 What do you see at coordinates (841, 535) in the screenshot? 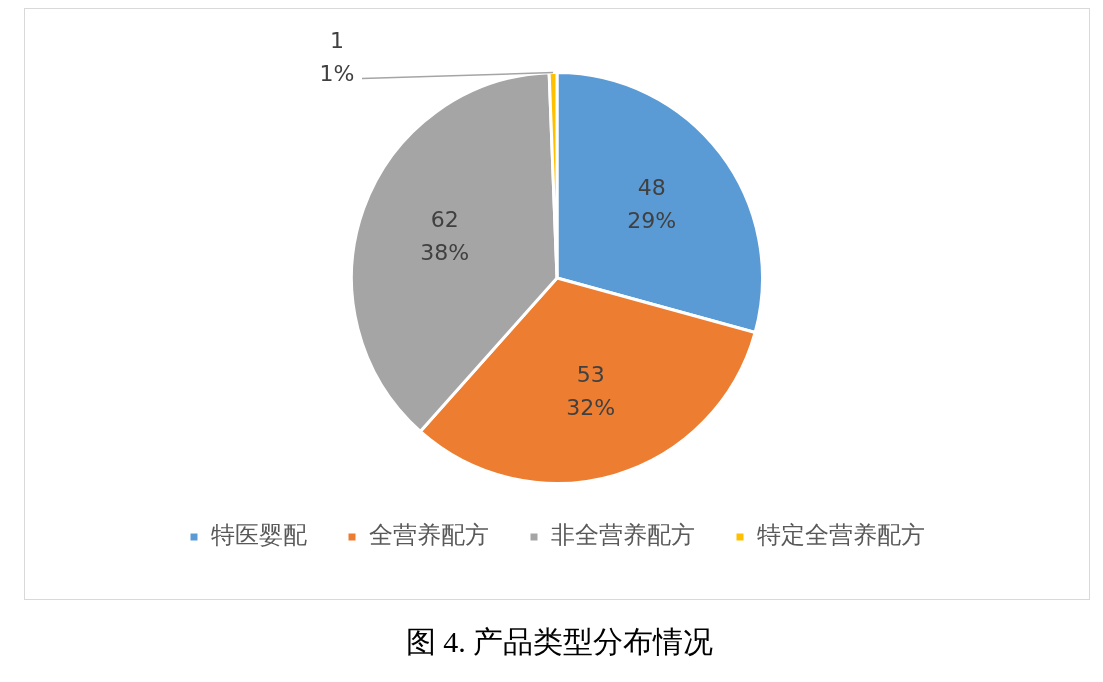
I see `legend-label: 特定全营养配方` at bounding box center [841, 535].